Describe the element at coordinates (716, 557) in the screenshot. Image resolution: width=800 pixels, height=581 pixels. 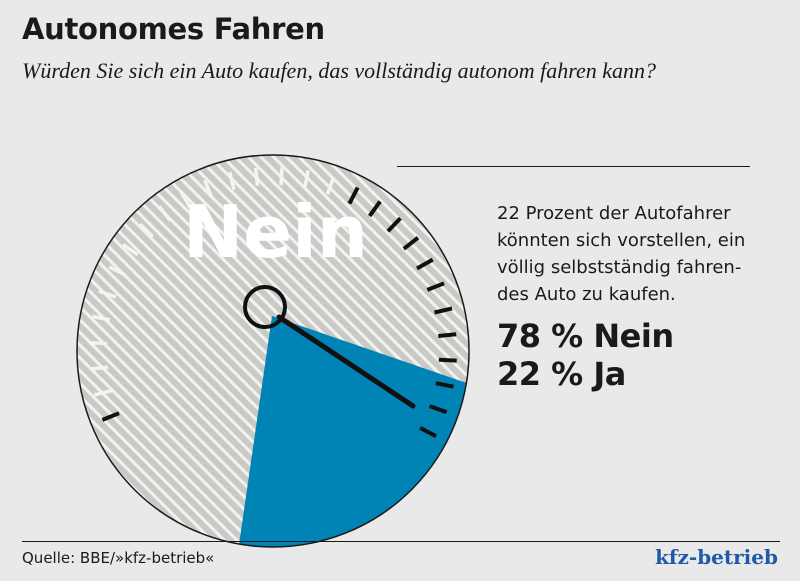
I see `brand-logo: kfz-betrieb` at that location.